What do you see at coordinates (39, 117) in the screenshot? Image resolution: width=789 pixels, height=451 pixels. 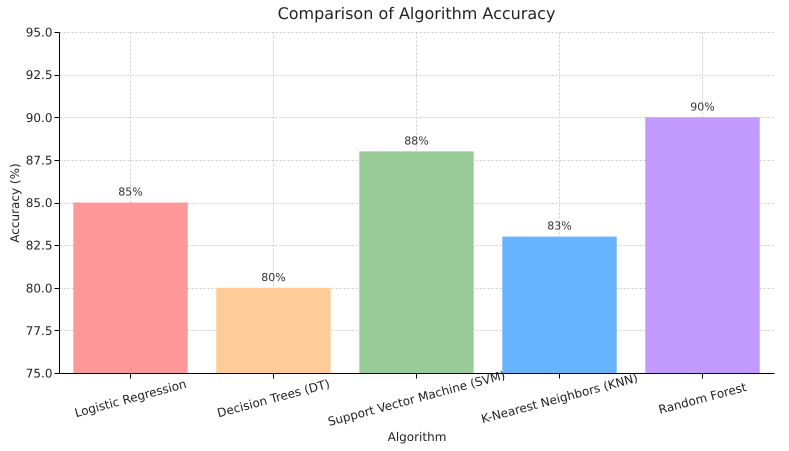 I see `y-tick-label: 90.0` at bounding box center [39, 117].